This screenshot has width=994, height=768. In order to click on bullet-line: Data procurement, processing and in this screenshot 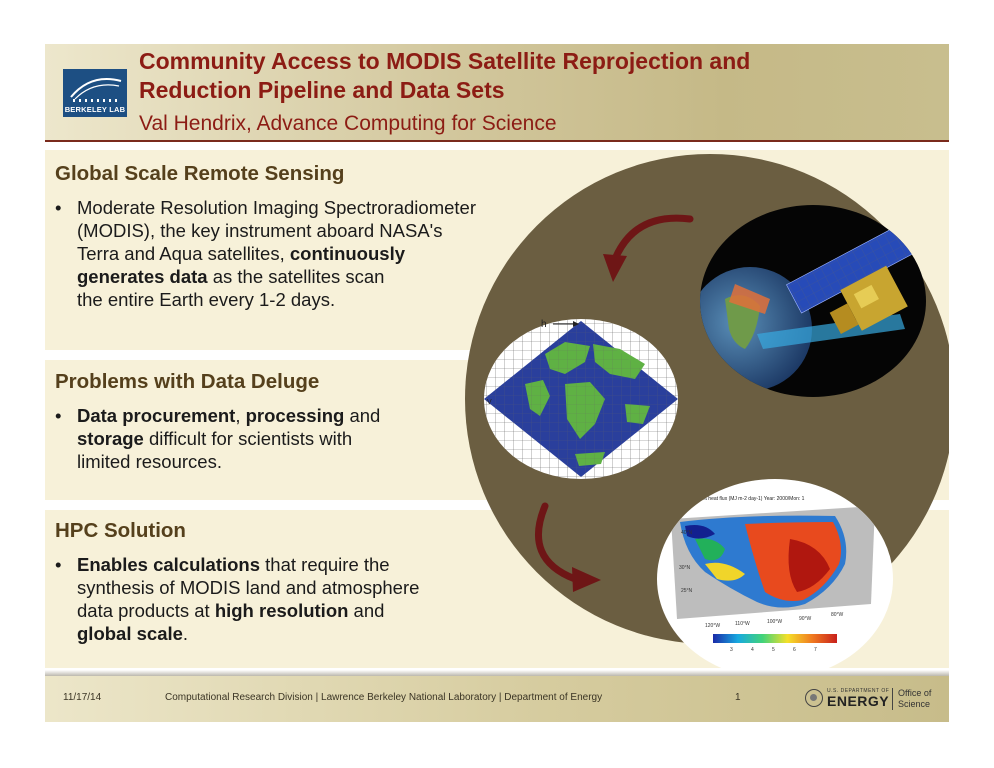, I will do `click(229, 415)`.